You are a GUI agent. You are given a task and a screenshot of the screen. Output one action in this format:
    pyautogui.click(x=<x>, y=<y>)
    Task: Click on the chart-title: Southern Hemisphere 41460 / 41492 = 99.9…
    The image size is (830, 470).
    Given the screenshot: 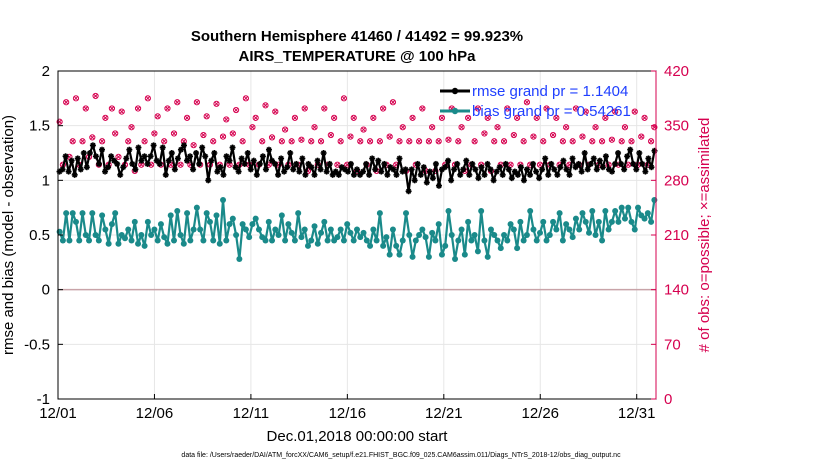 What is the action you would take?
    pyautogui.click(x=357, y=36)
    